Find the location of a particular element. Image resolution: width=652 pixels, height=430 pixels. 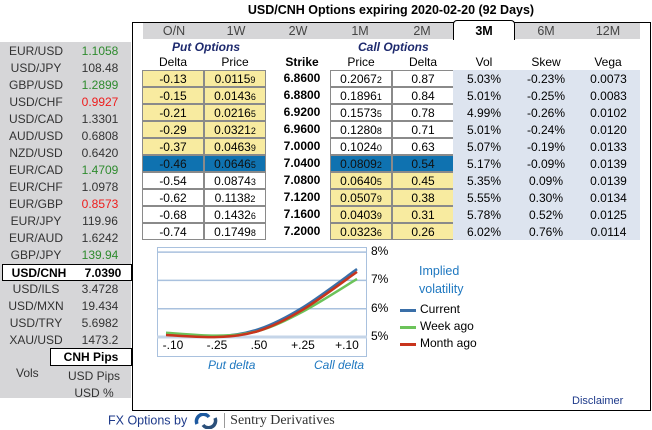

market-value: 0.9927 is located at coordinates (100, 102).